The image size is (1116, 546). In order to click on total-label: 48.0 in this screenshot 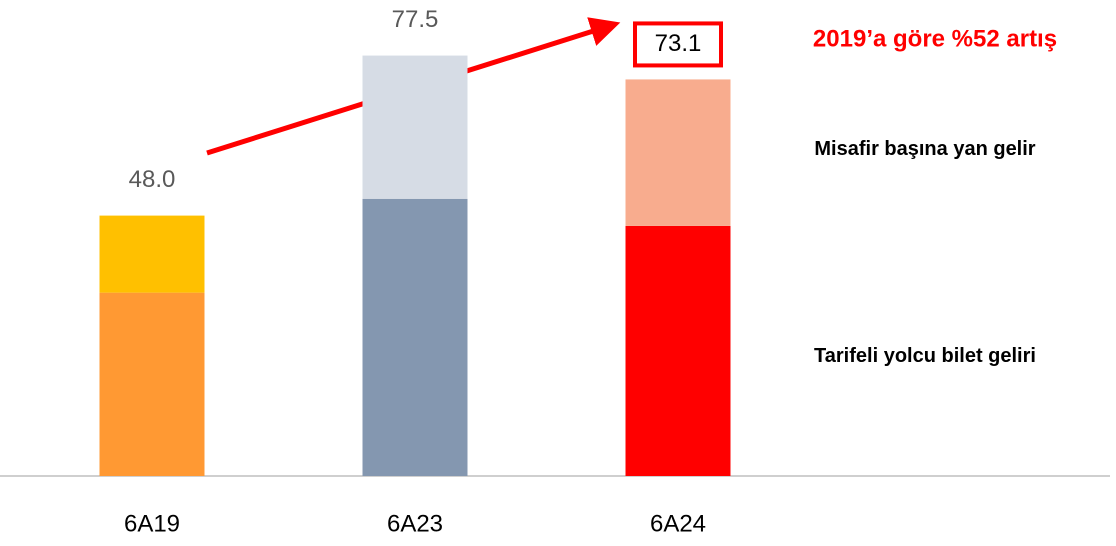, I will do `click(152, 179)`.